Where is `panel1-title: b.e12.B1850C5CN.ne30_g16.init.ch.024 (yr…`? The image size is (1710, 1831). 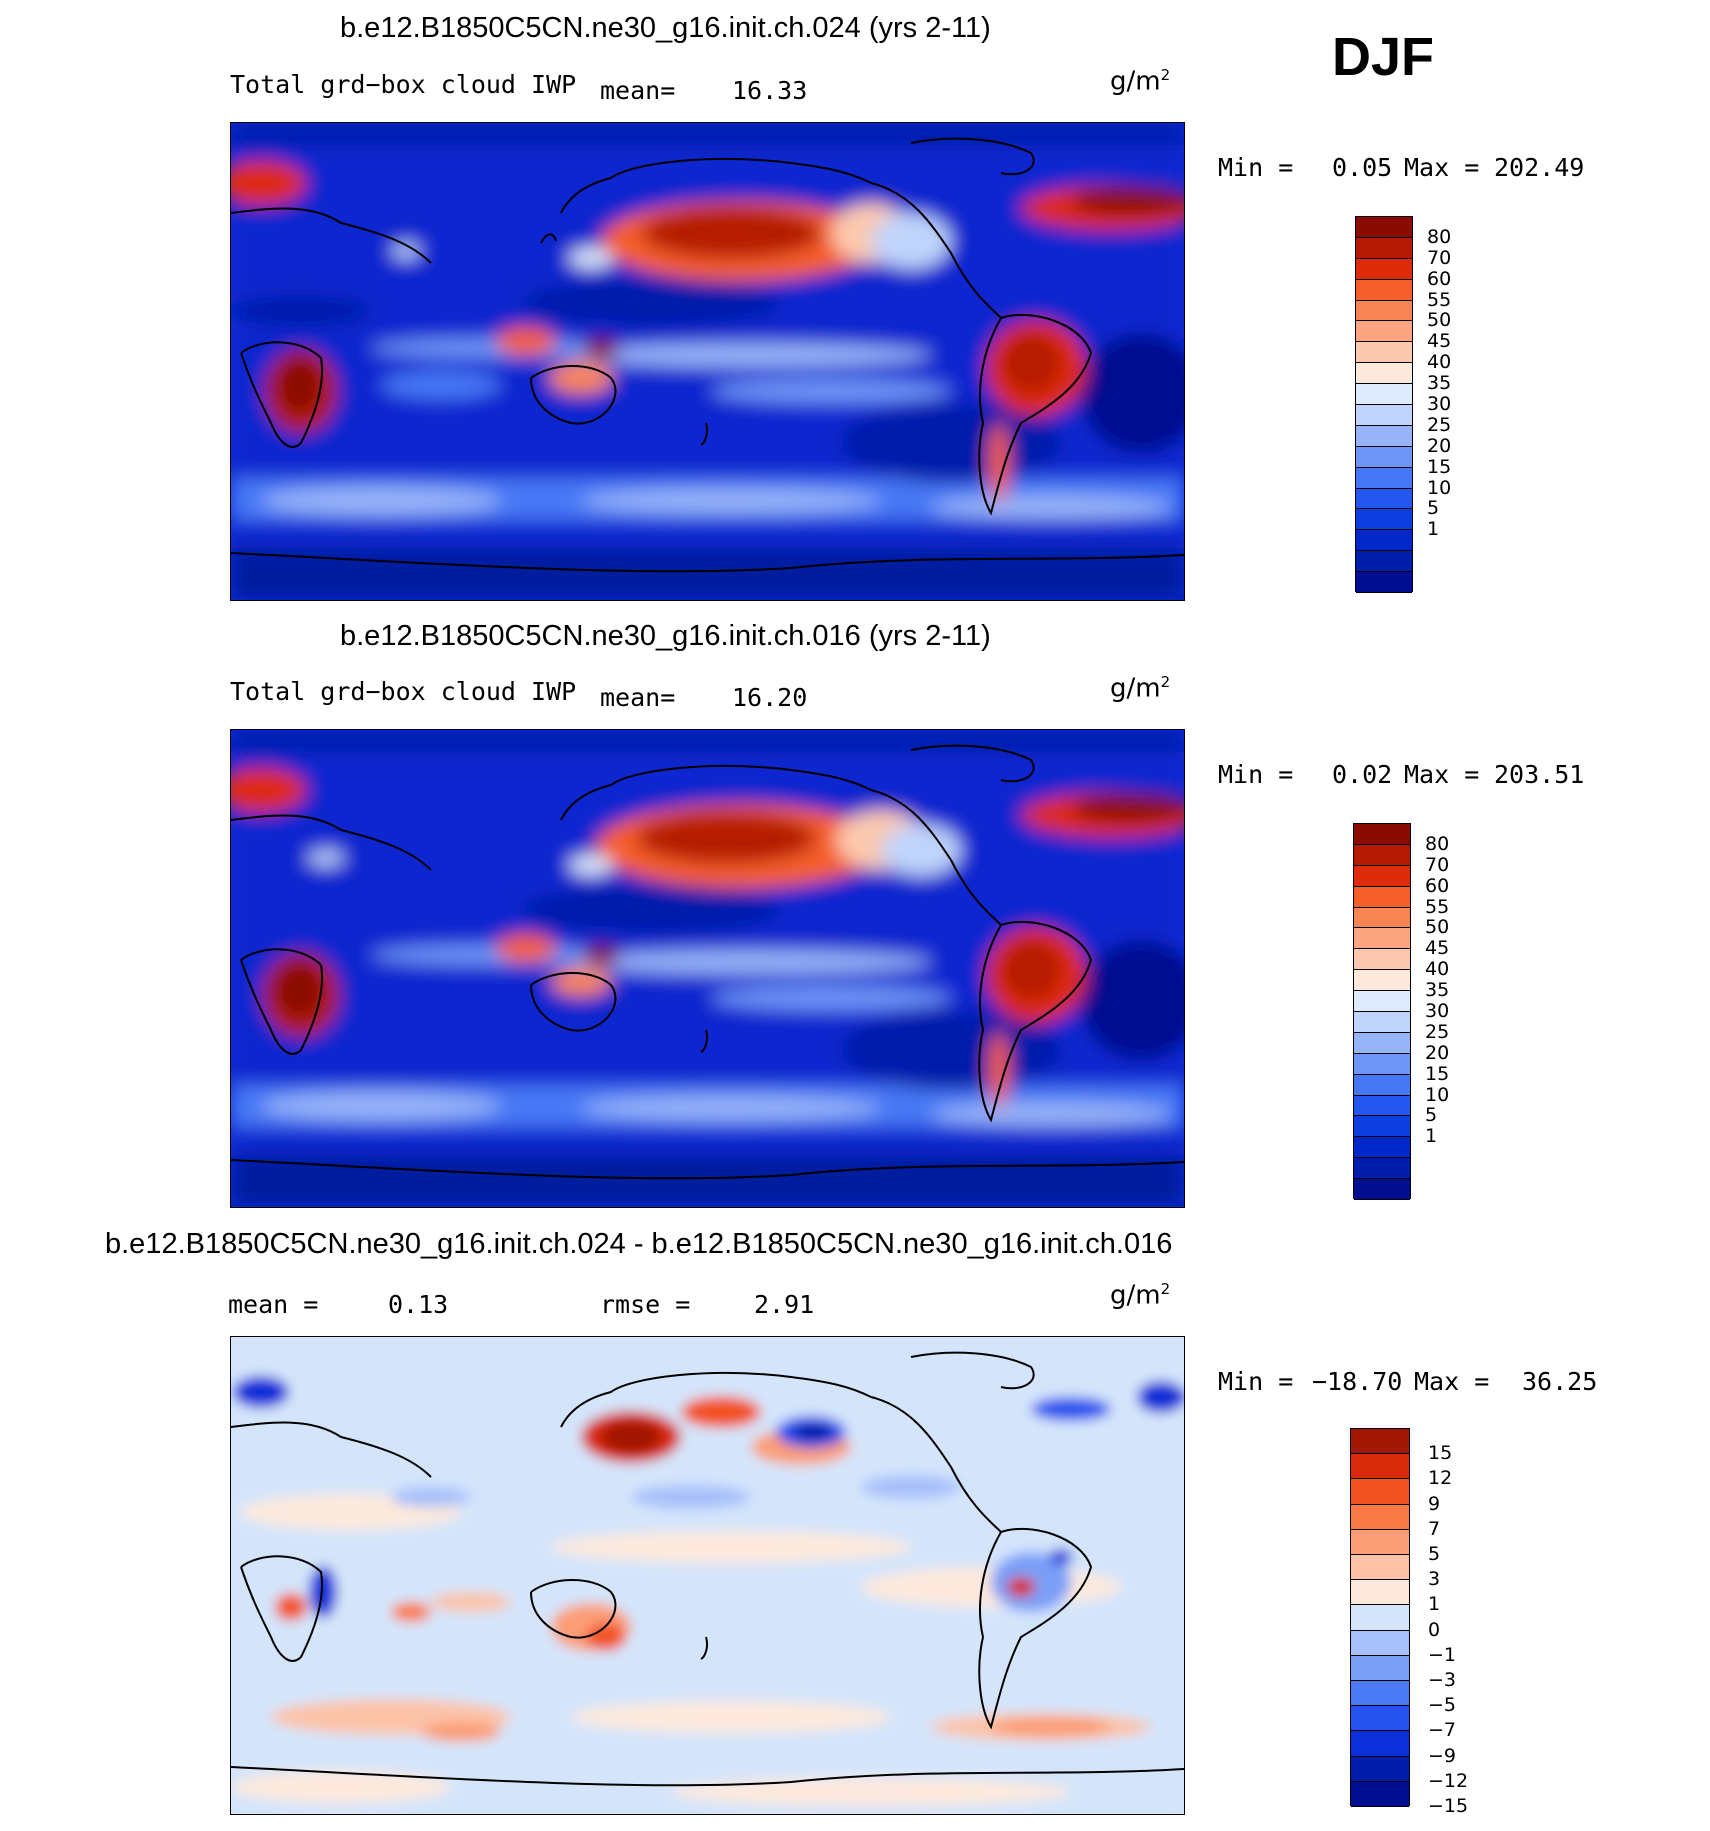 panel1-title: b.e12.B1850C5CN.ne30_g16.init.ch.024 (yr… is located at coordinates (665, 28).